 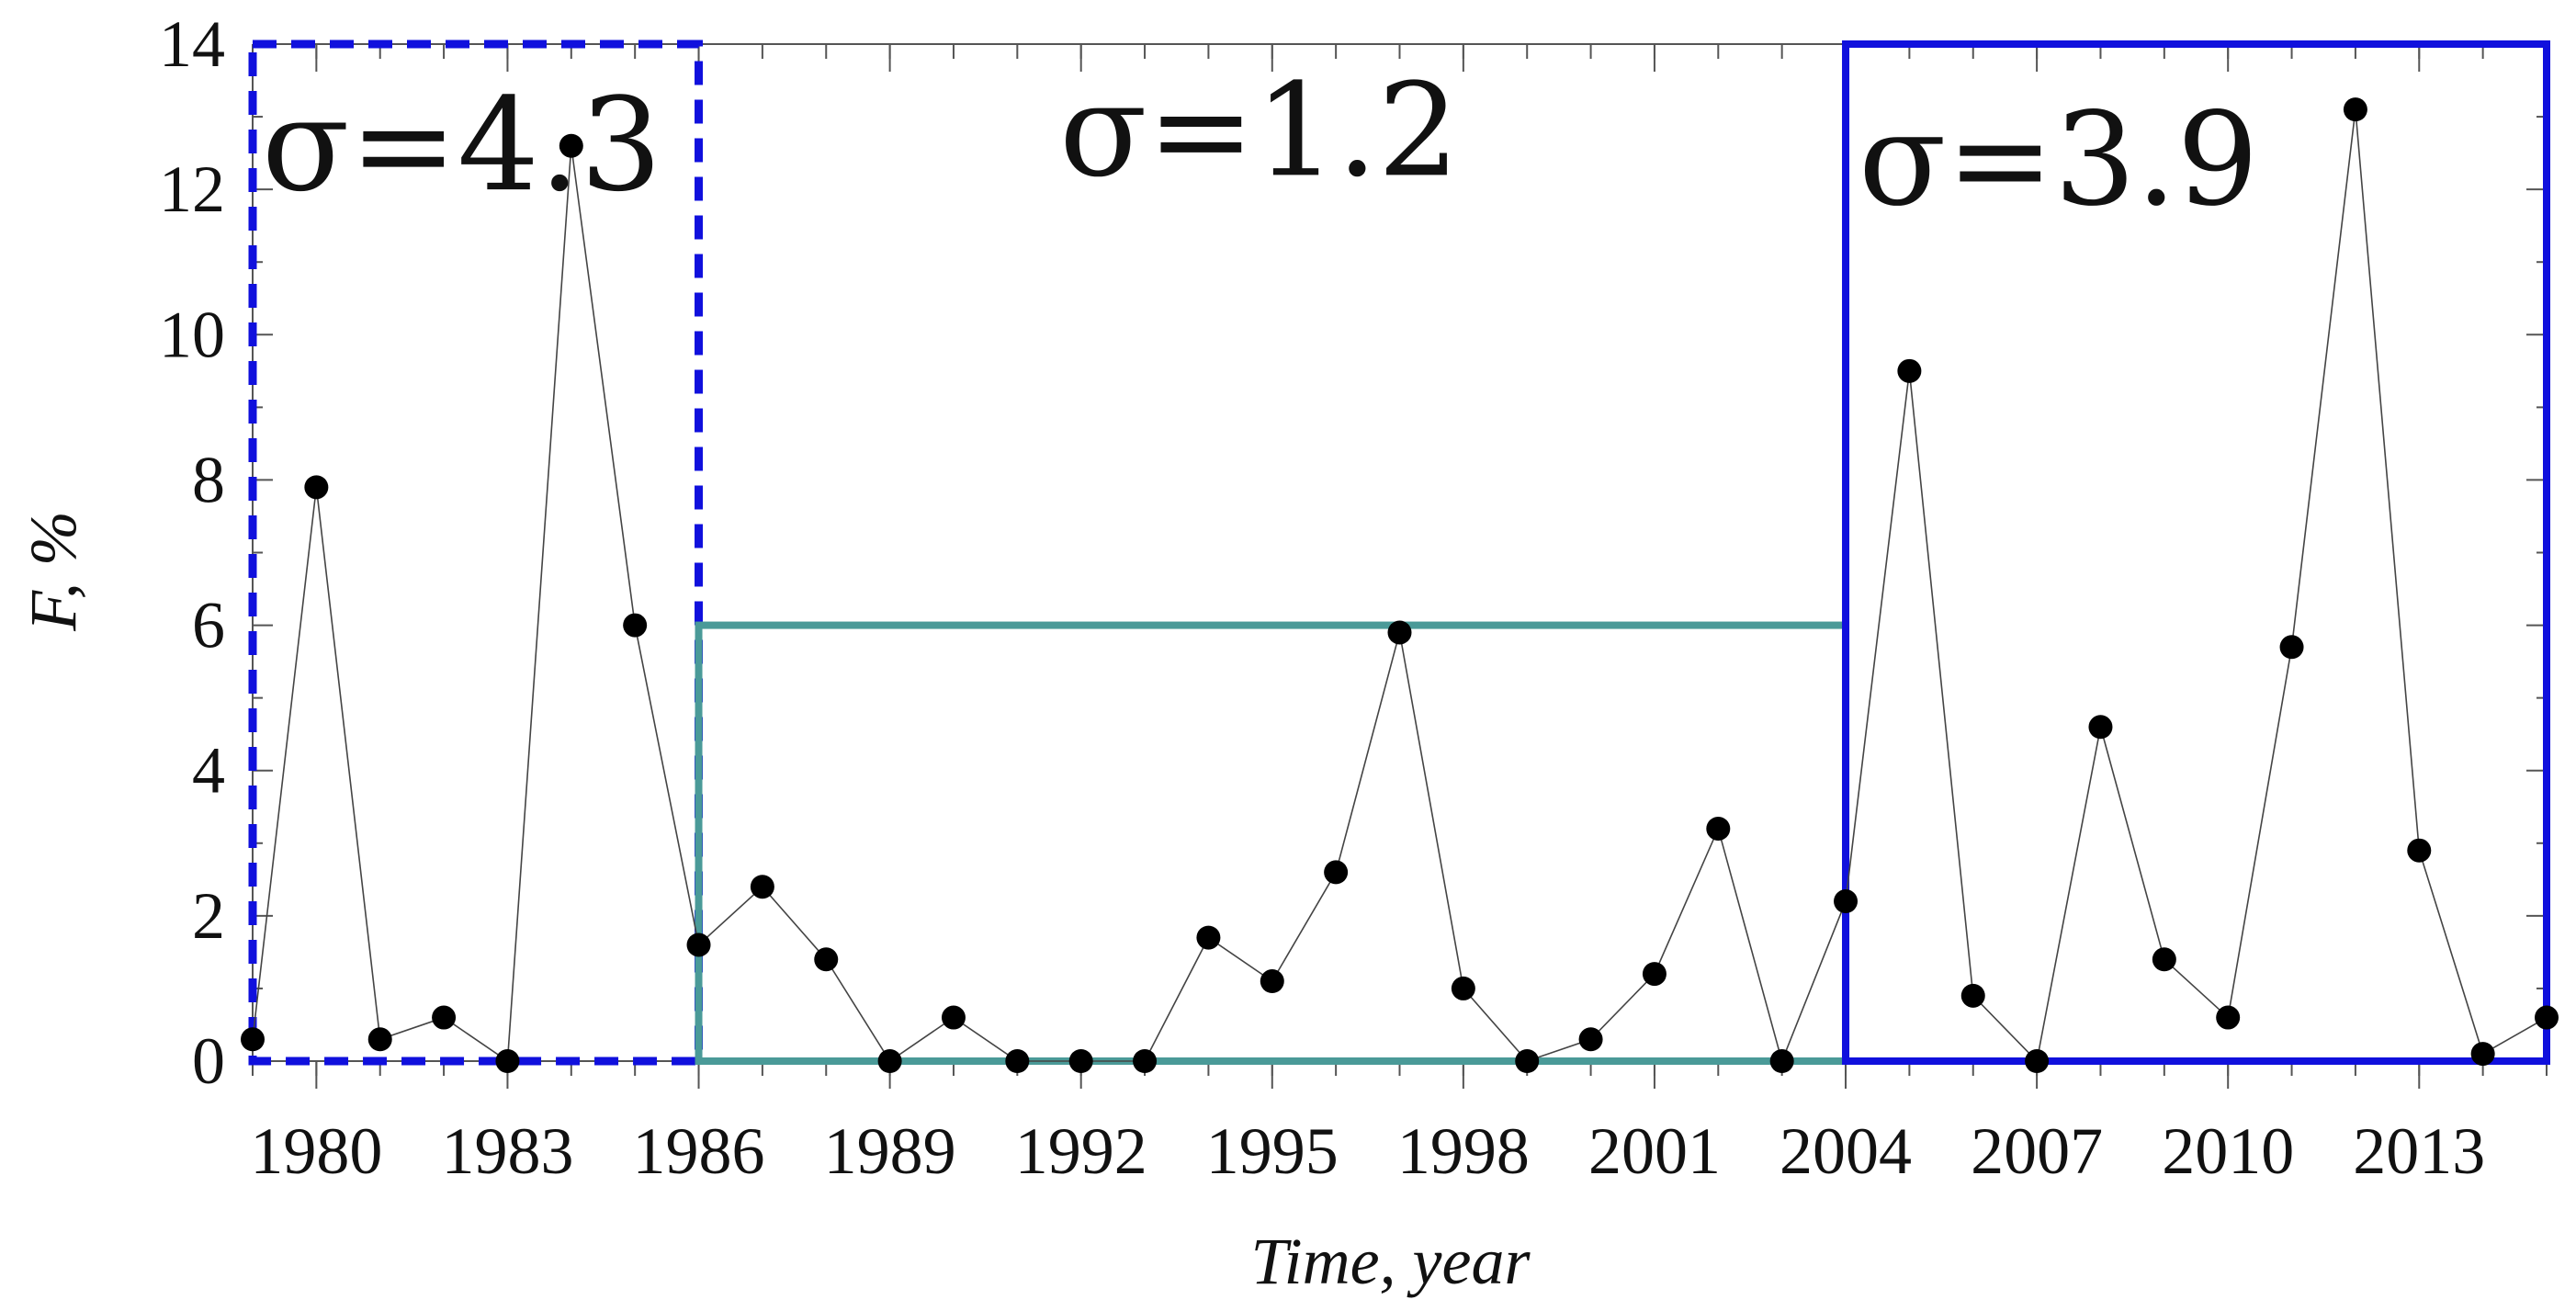 I want to click on x-tick-label: 2010, so click(x=2228, y=1151).